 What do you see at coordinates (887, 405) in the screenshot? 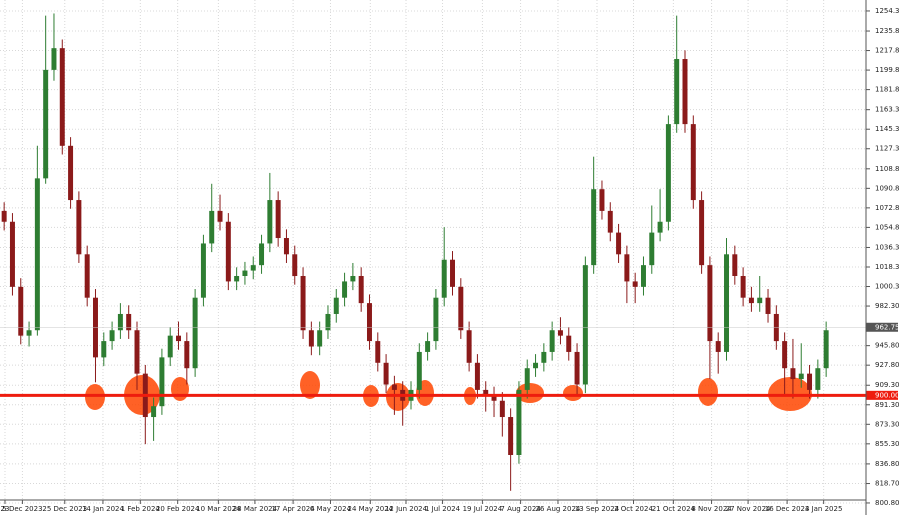
I see `y-tick-label: 891.30` at bounding box center [887, 405].